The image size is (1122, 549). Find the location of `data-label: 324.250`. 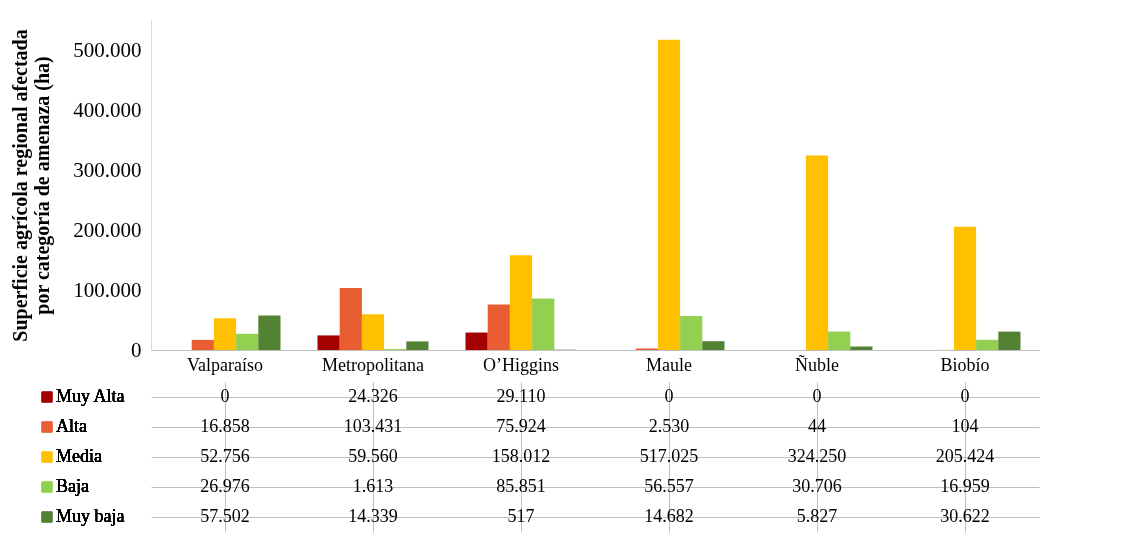

data-label: 324.250 is located at coordinates (817, 456).